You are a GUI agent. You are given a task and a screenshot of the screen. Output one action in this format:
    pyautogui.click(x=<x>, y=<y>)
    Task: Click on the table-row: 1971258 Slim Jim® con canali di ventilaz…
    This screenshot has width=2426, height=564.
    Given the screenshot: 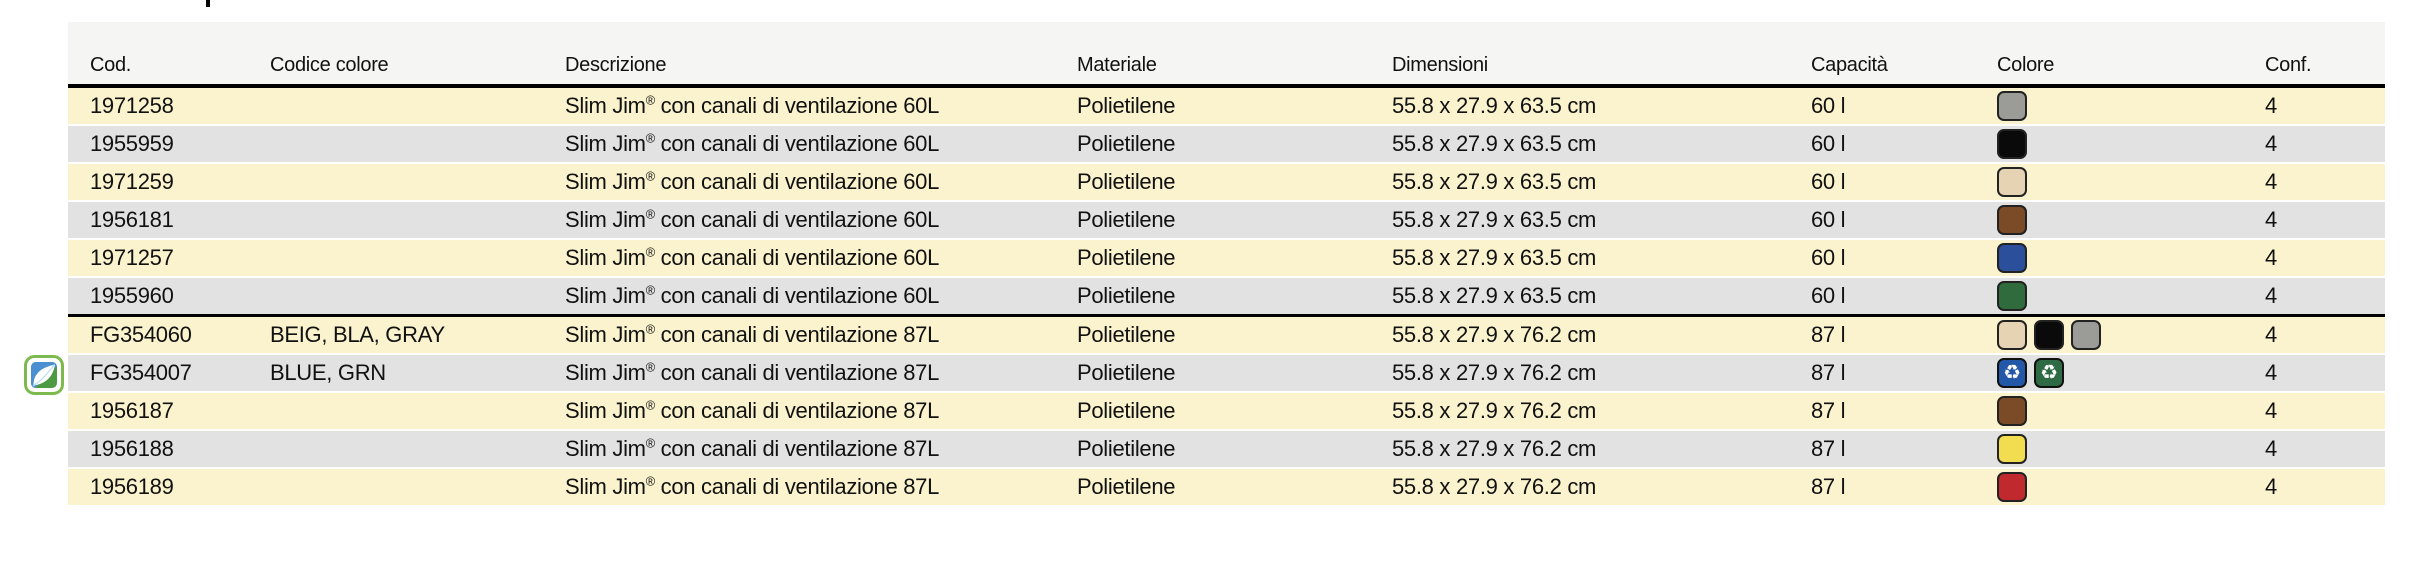 What is the action you would take?
    pyautogui.click(x=1226, y=107)
    